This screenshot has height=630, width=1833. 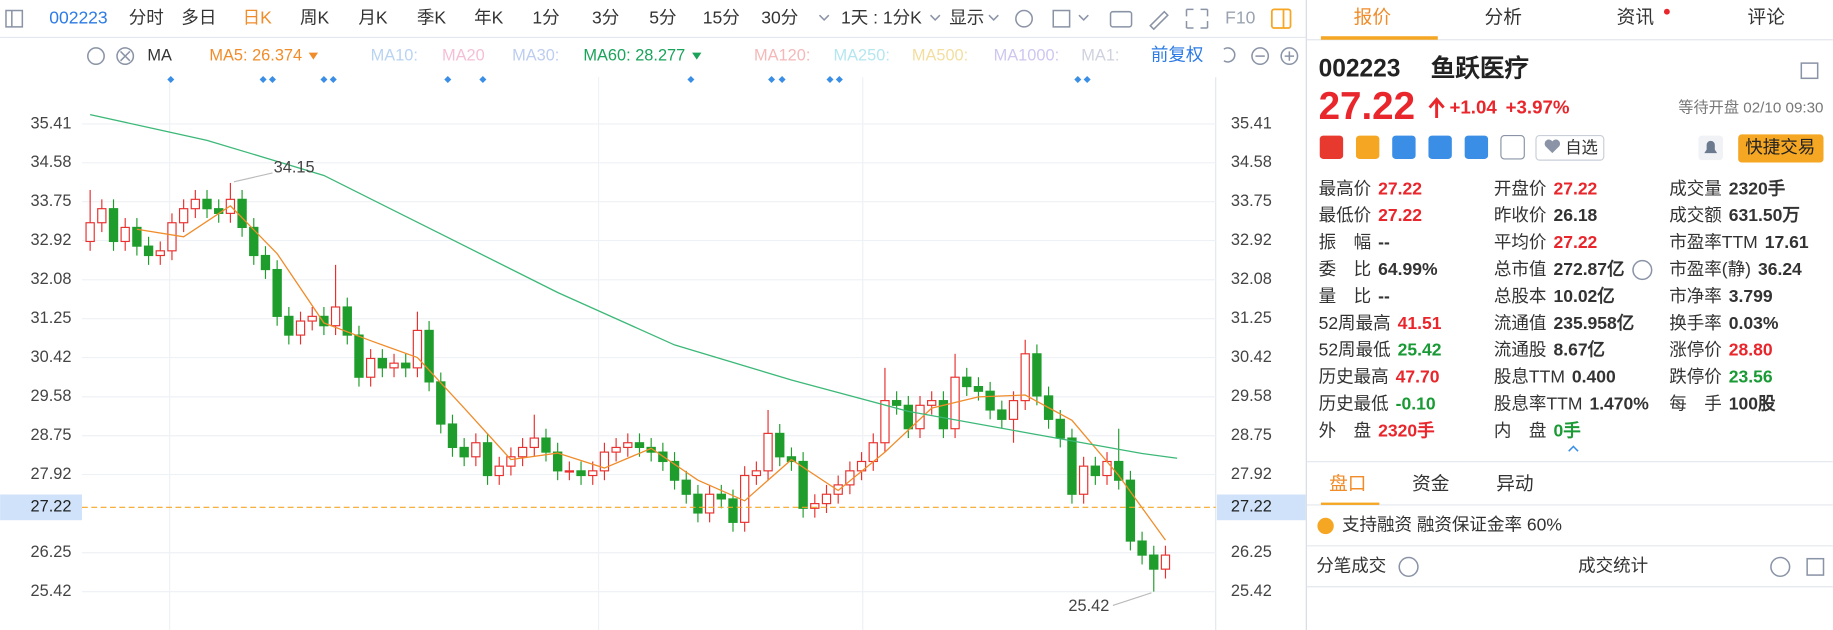 What do you see at coordinates (1024, 18) in the screenshot?
I see `settings-icon` at bounding box center [1024, 18].